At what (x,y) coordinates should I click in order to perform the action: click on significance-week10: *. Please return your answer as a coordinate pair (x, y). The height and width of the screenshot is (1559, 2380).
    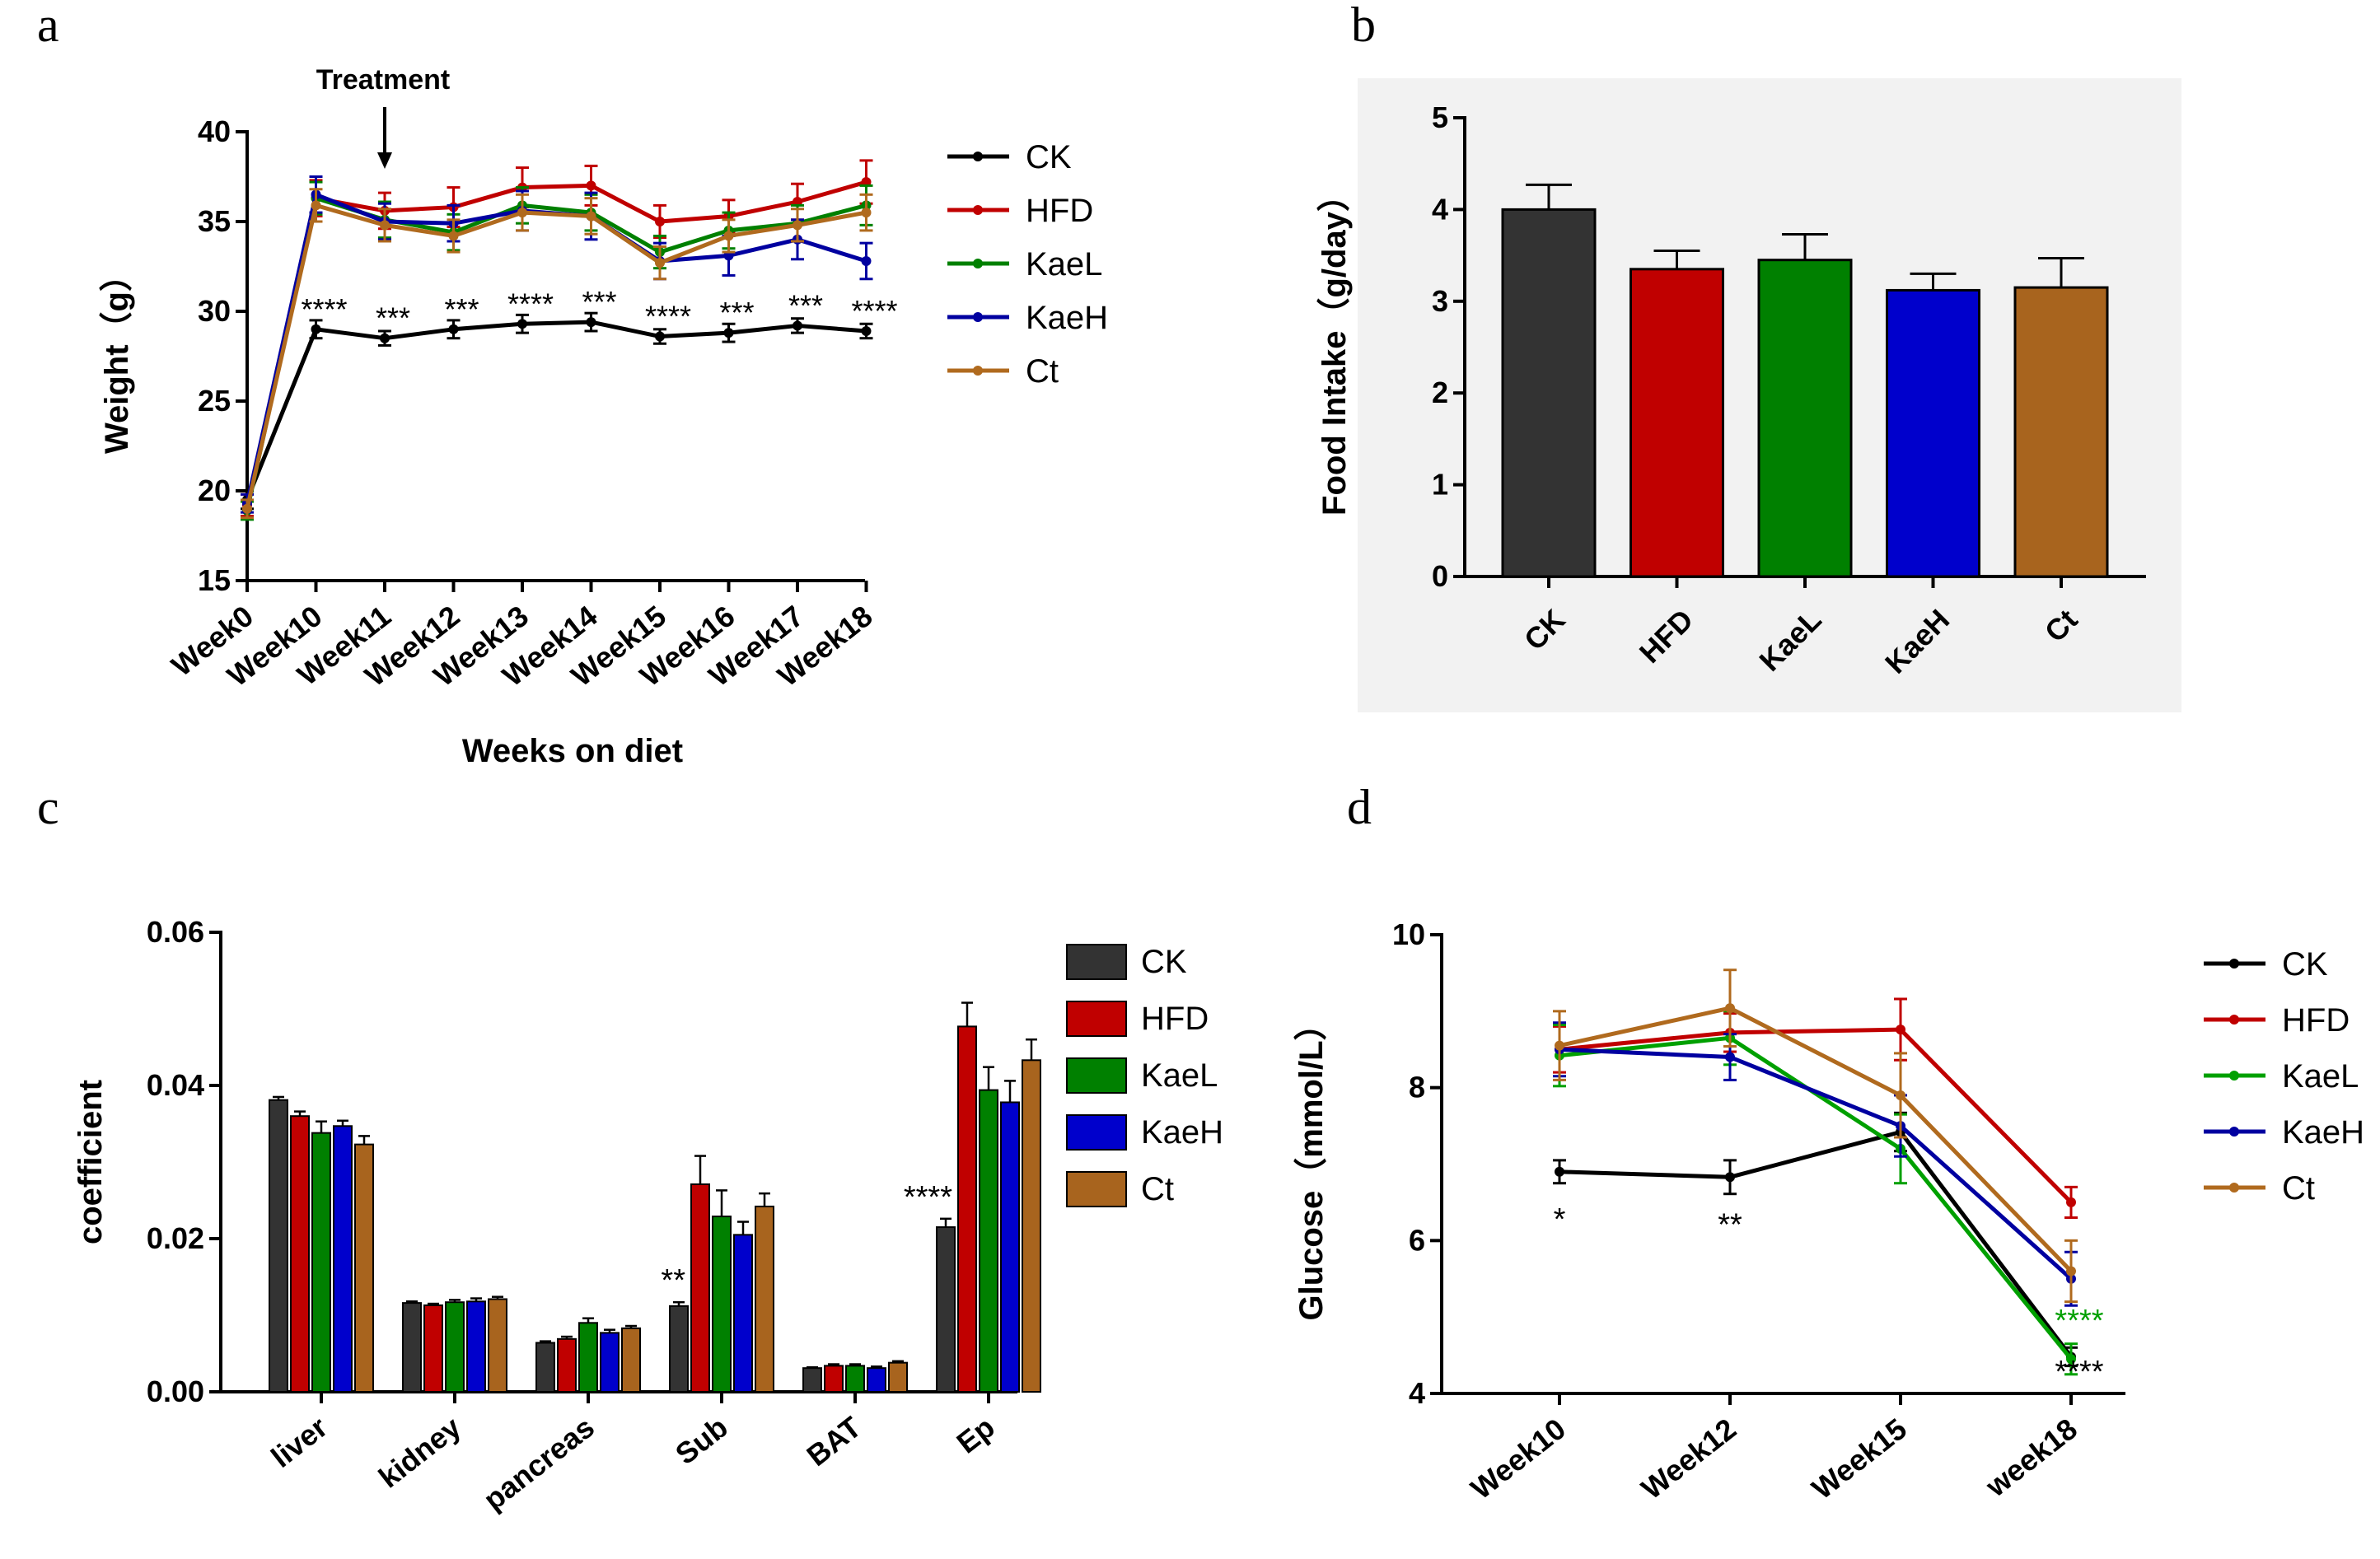
    Looking at the image, I should click on (1560, 1219).